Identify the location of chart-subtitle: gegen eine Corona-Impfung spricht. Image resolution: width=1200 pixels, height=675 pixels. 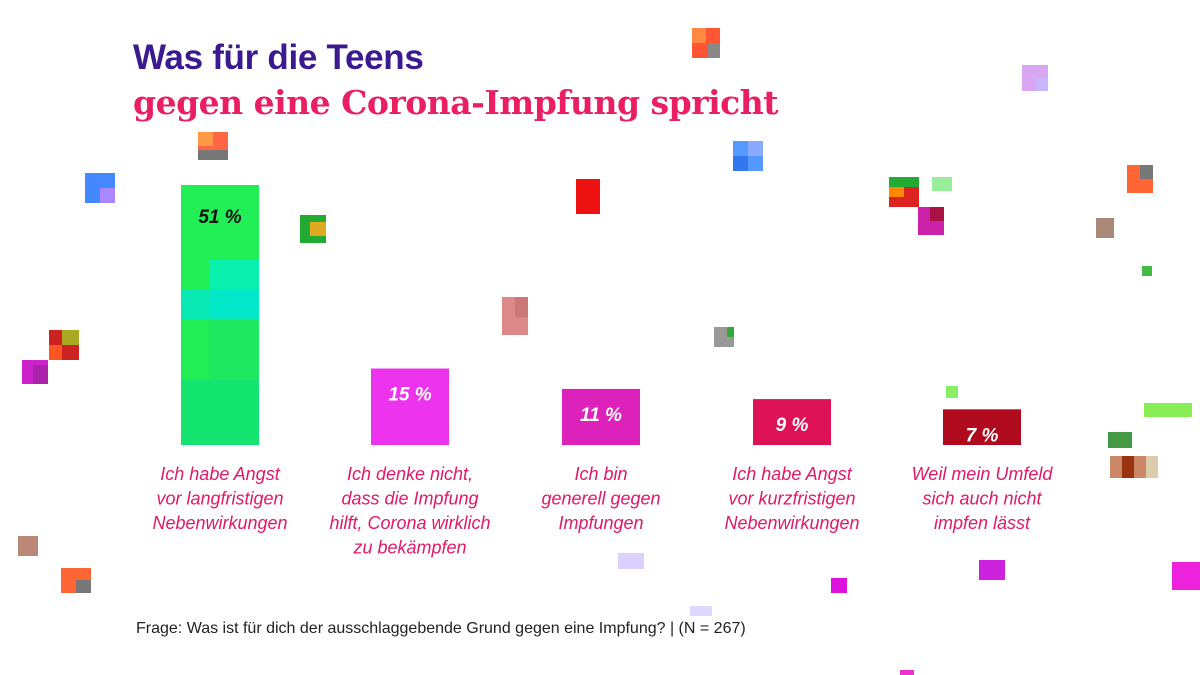
(455, 102).